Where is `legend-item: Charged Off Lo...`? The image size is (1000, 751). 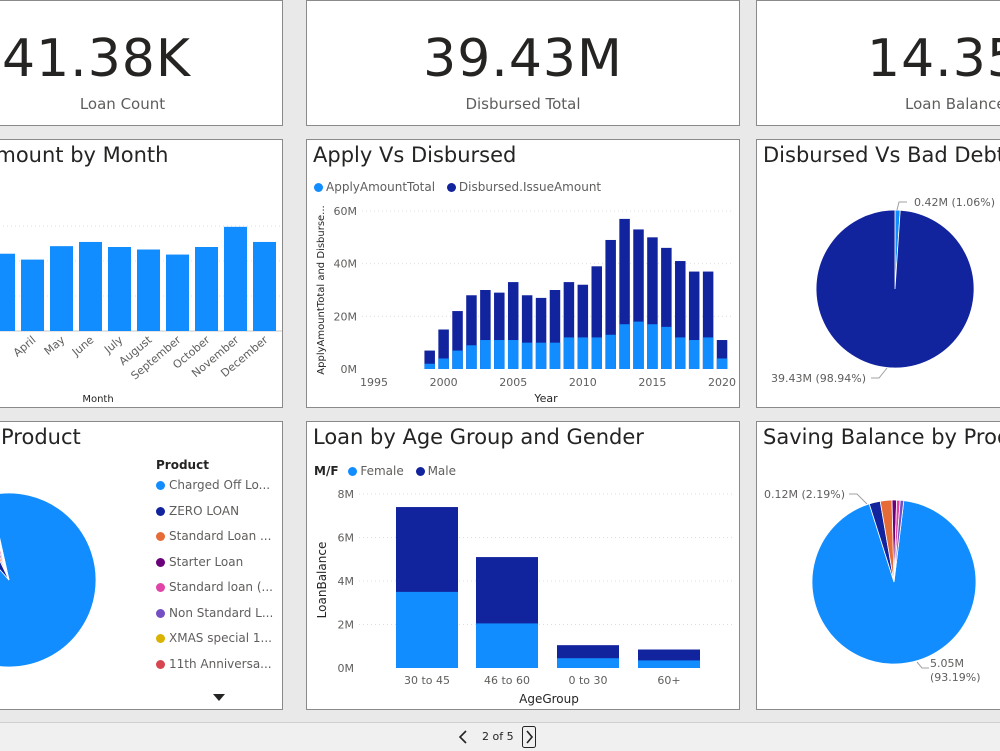
legend-item: Charged Off Lo... is located at coordinates (214, 491).